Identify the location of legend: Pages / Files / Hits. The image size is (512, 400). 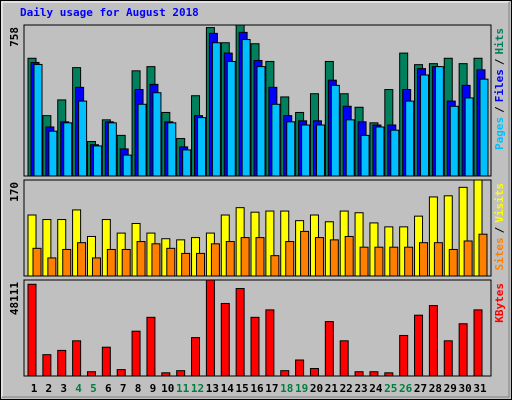
(499, 89).